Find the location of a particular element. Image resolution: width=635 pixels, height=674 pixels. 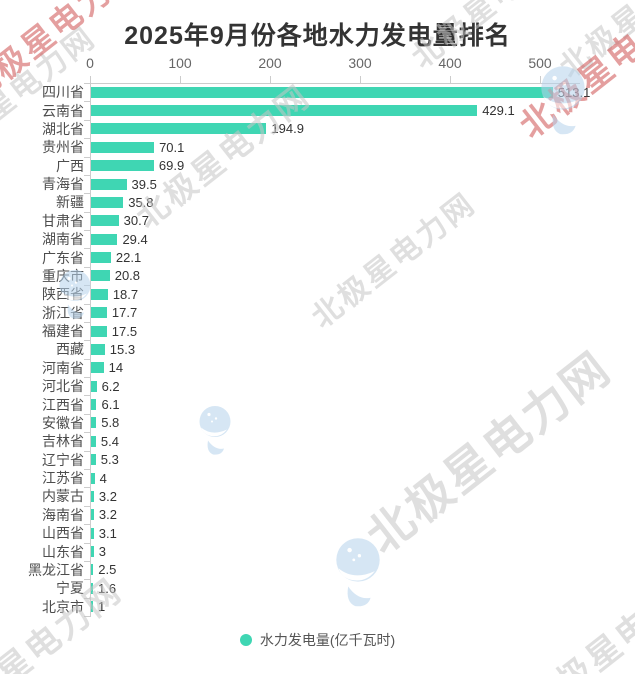

table-row: 重庆市 20.8 is located at coordinates (317, 276).